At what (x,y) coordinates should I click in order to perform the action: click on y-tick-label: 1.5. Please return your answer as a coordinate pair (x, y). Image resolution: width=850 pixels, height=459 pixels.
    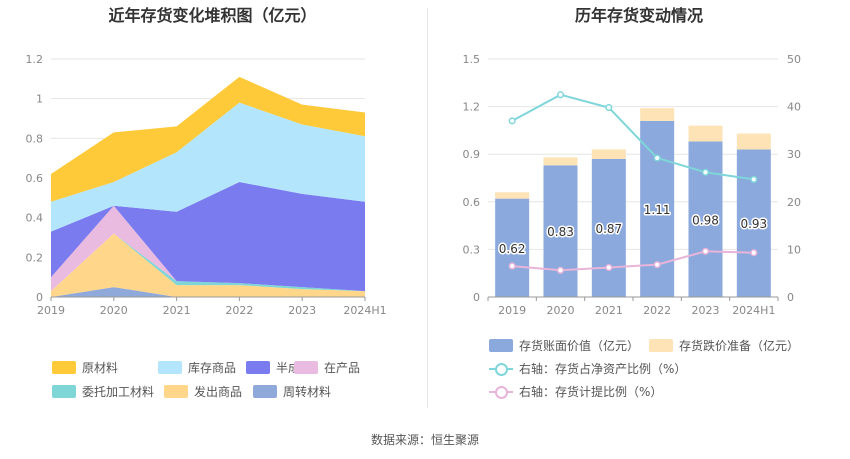
    Looking at the image, I should click on (472, 59).